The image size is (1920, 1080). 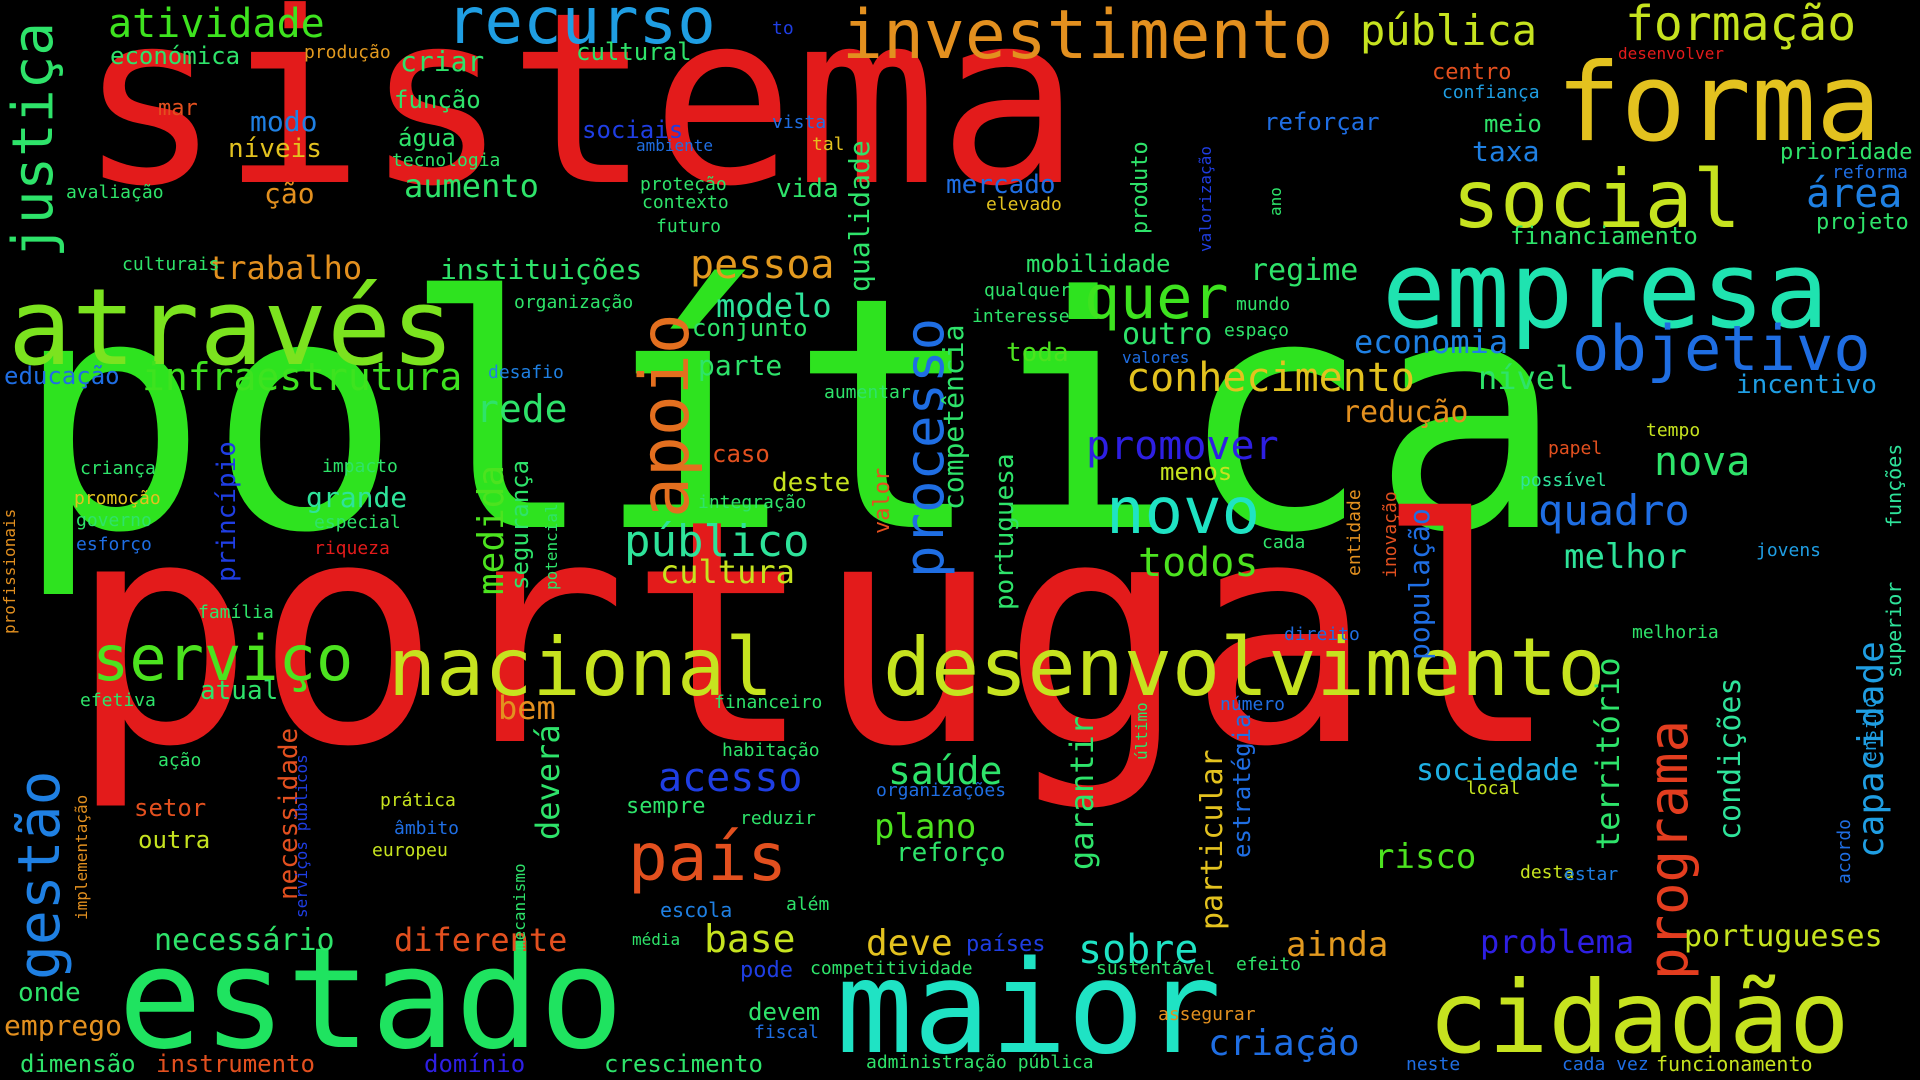 What do you see at coordinates (410, 850) in the screenshot?
I see `word: europeu` at bounding box center [410, 850].